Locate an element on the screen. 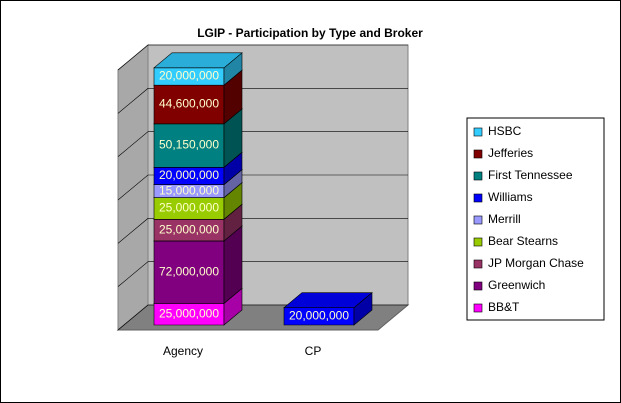 The image size is (621, 403). x-tick-label: Agency is located at coordinates (183, 351).